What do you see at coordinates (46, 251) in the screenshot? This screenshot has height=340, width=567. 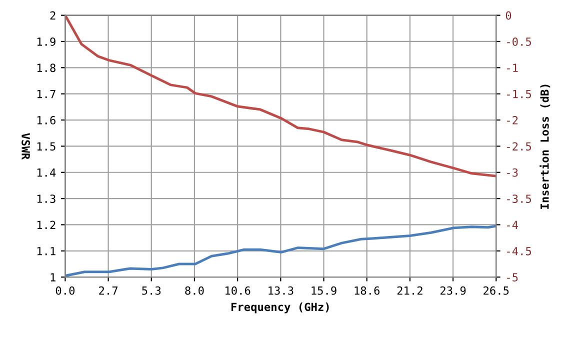 I see `y-tick-label: 1.1` at bounding box center [46, 251].